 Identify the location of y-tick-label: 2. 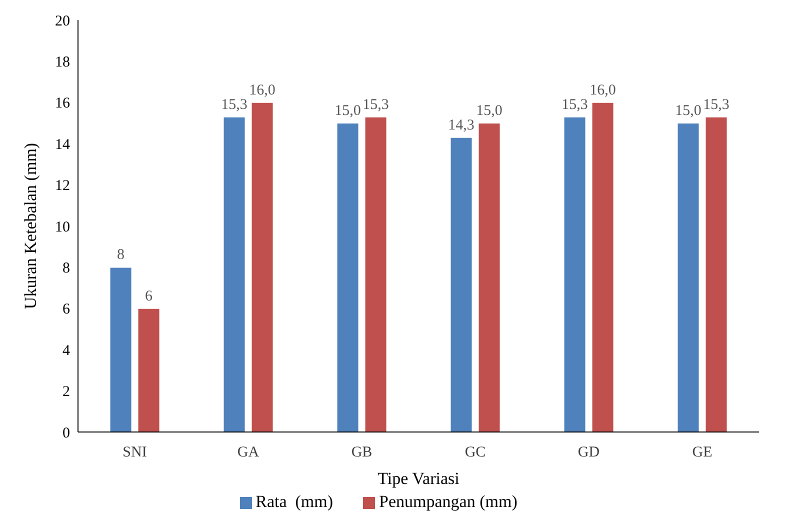
(66, 392).